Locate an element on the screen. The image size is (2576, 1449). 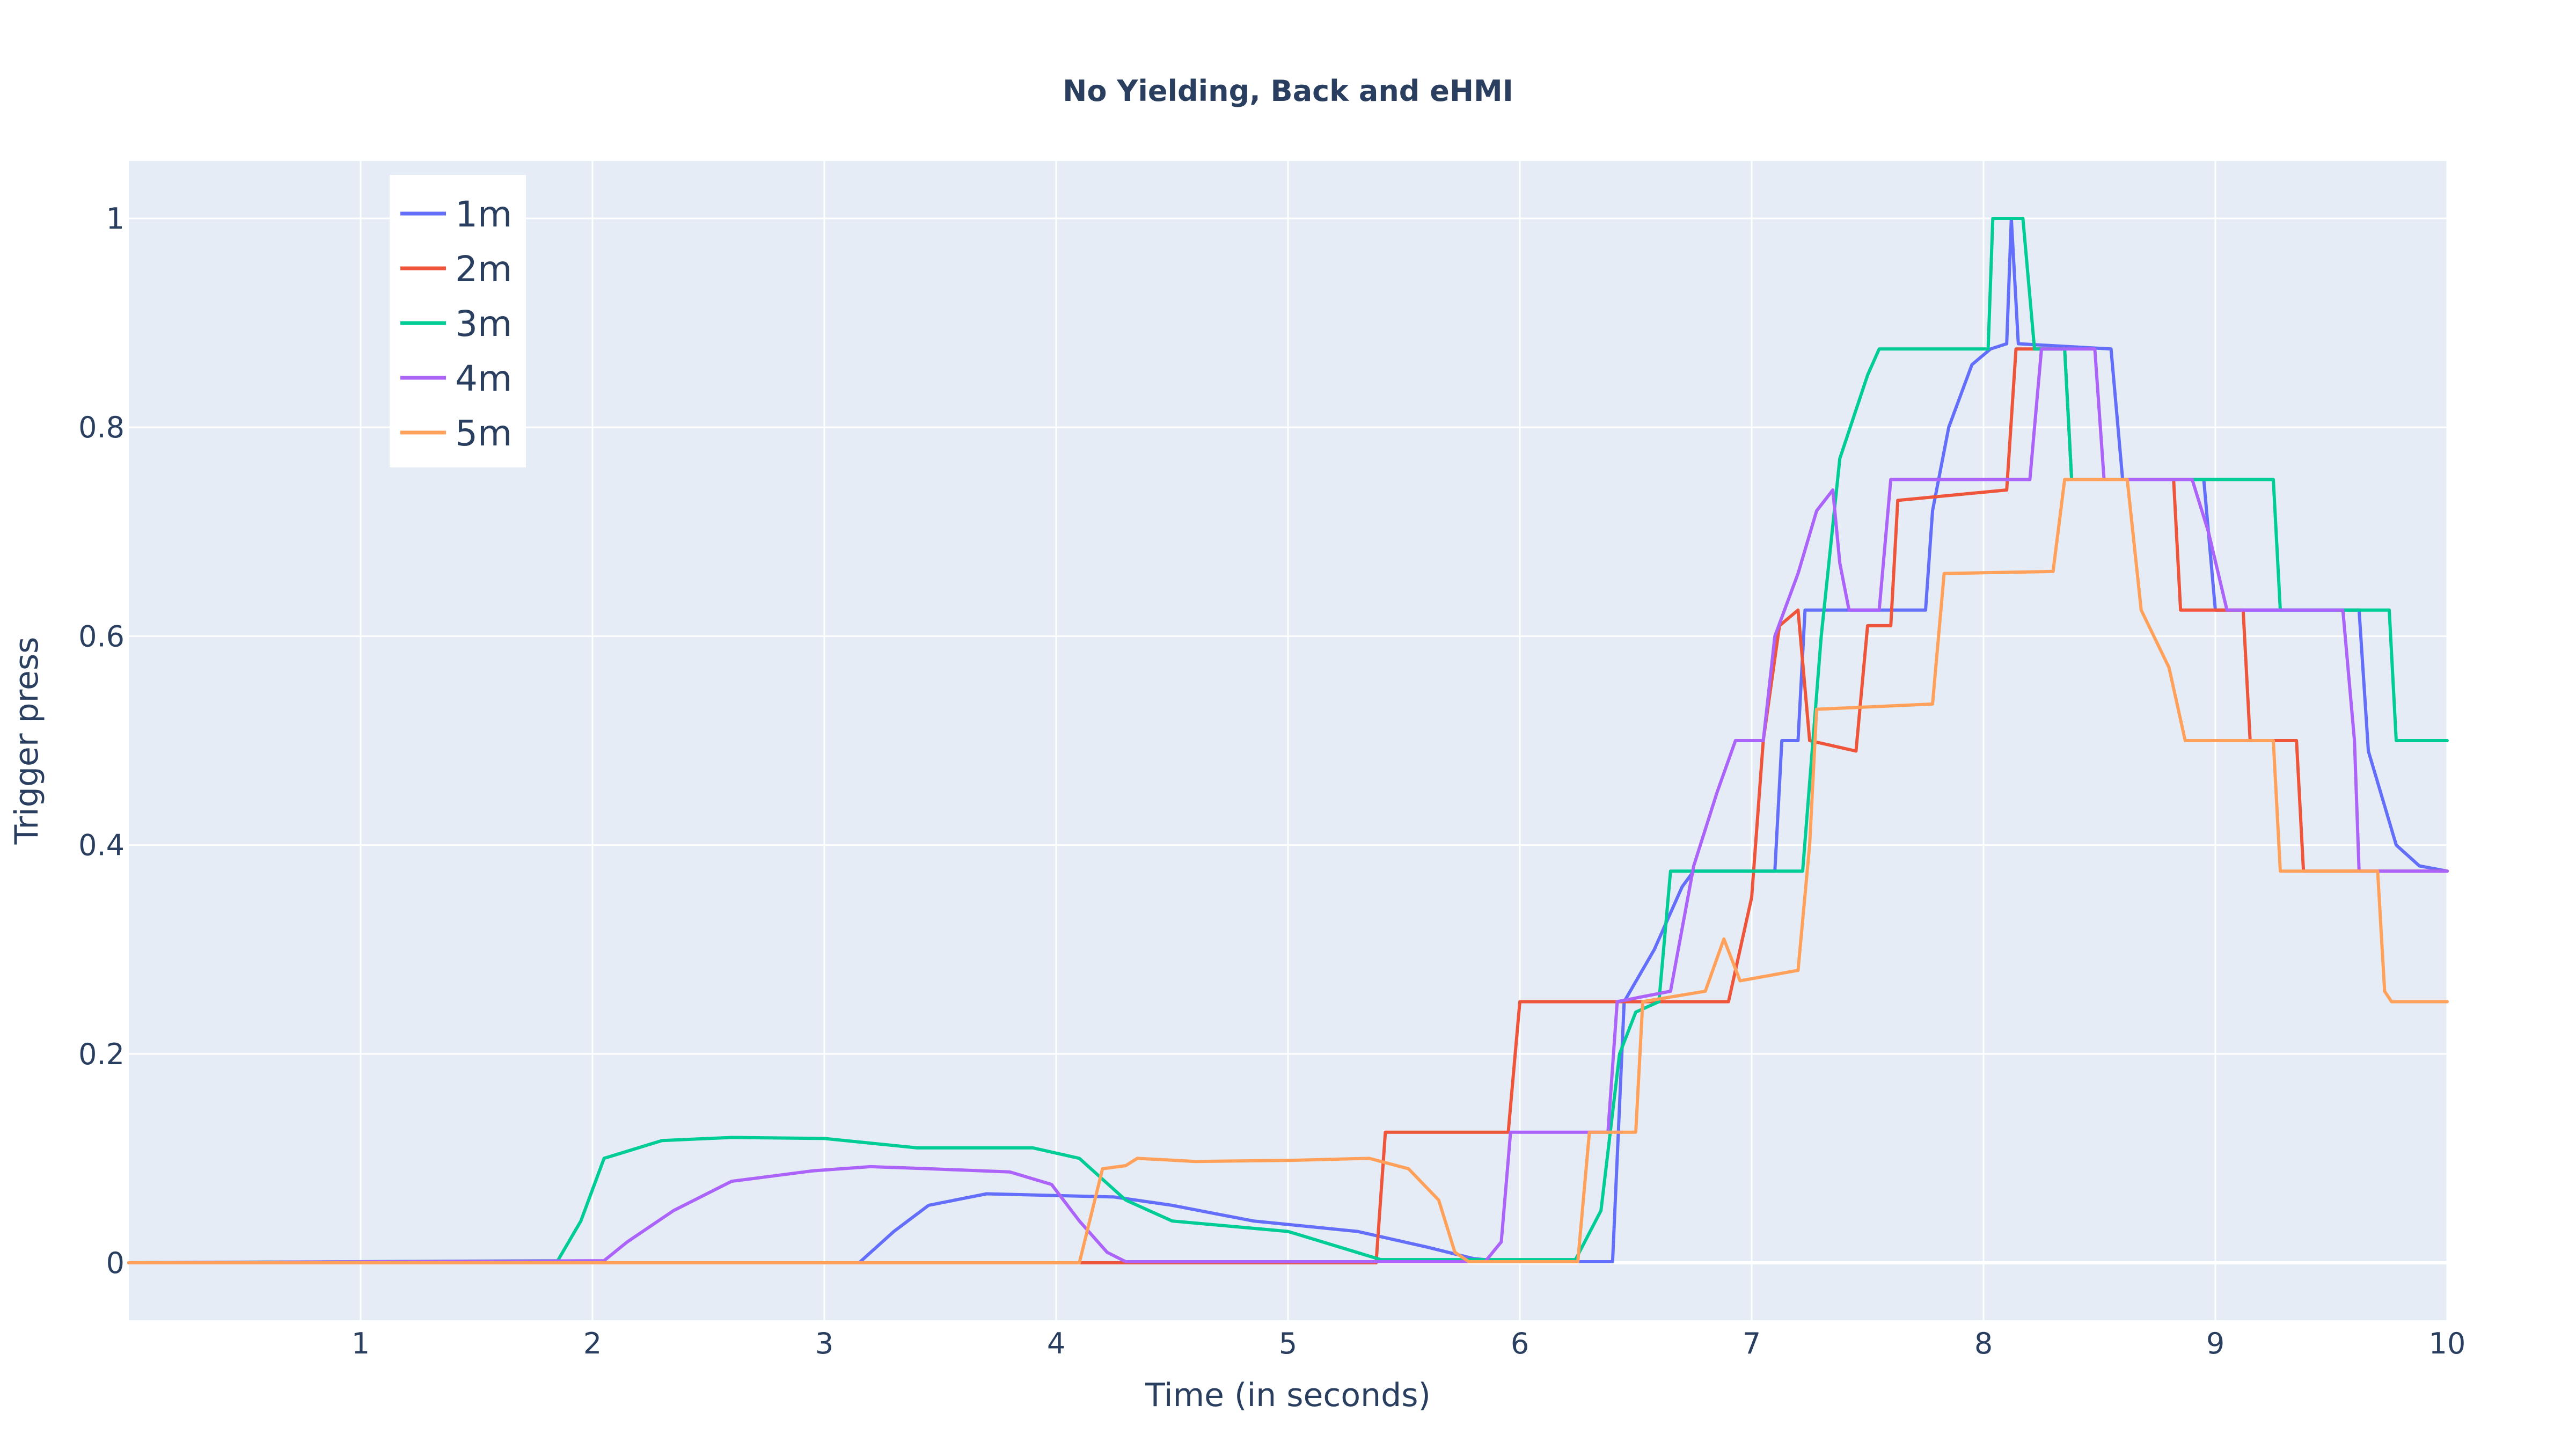
y-tick-label: 0.4 is located at coordinates (101, 845).